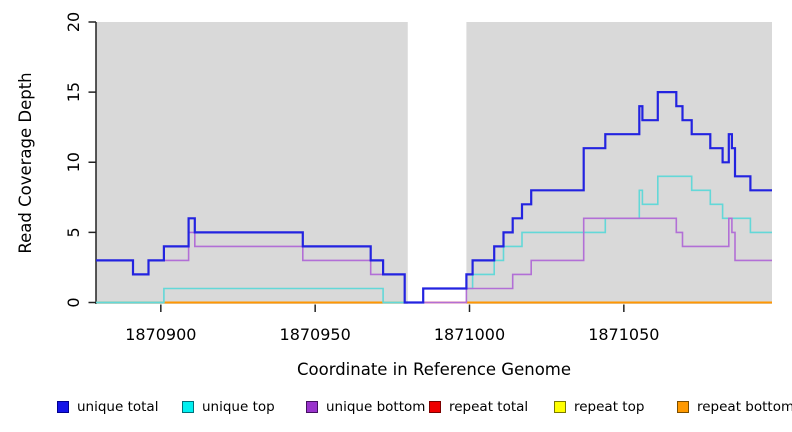 Image resolution: width=792 pixels, height=432 pixels. Describe the element at coordinates (188, 407) in the screenshot. I see `unique-top-swatch-icon` at that location.